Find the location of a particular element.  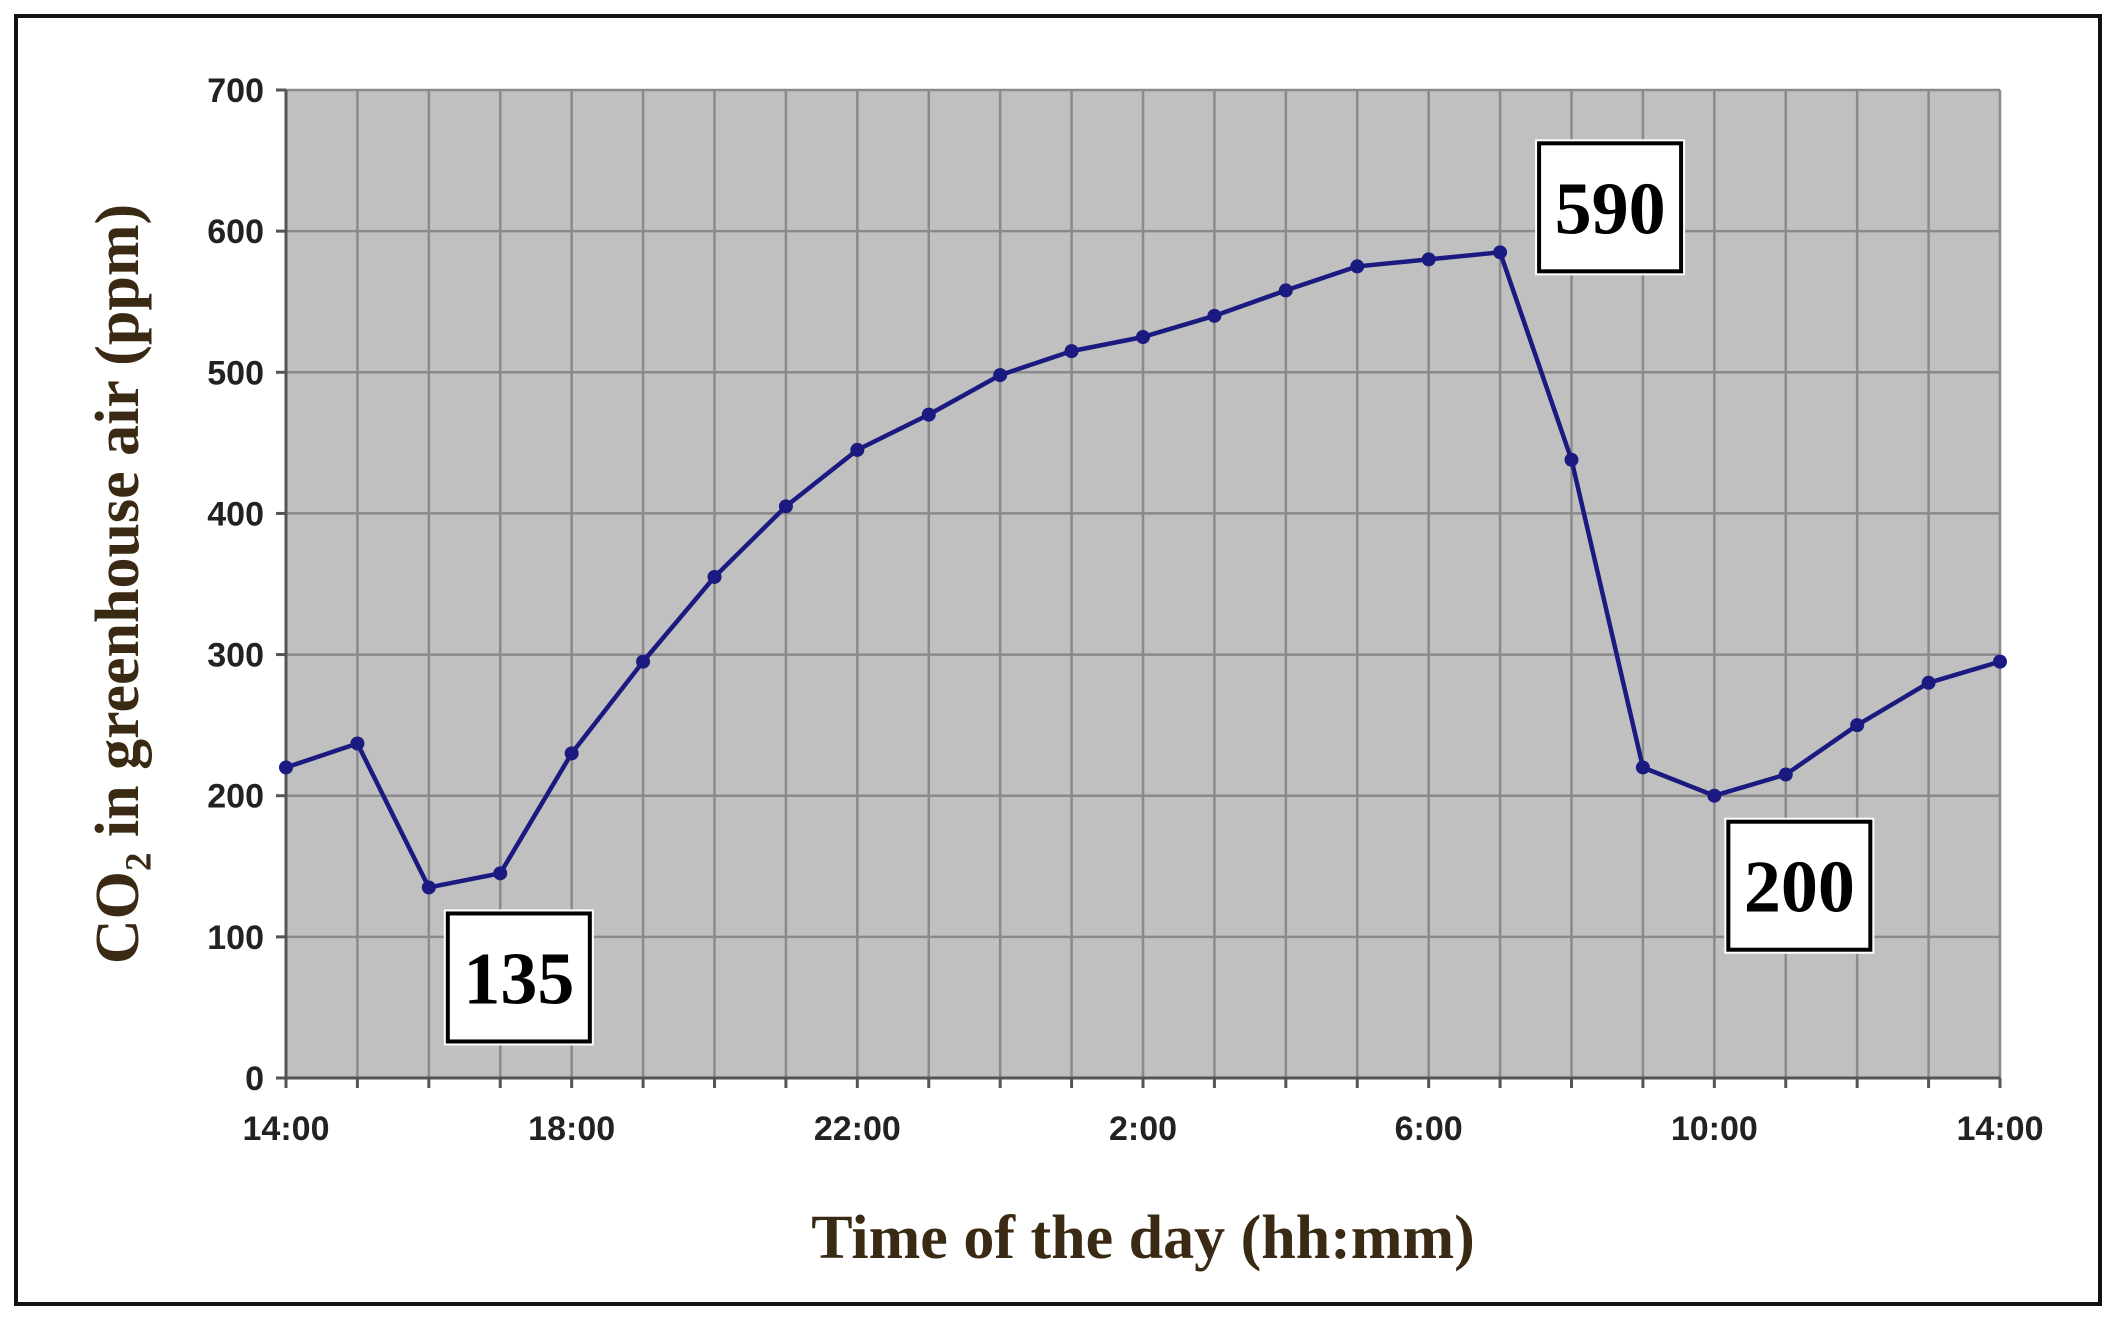

x-tick-label: 6:00 is located at coordinates (1429, 1129).